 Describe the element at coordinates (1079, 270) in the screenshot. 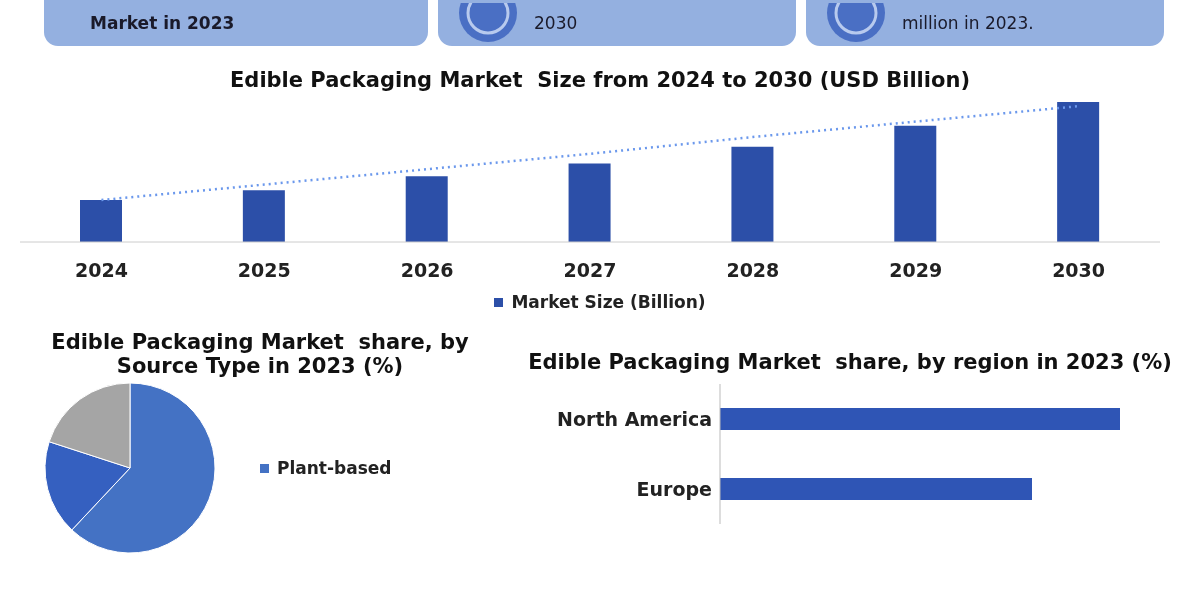

I see `x-tick-label: 2030` at that location.